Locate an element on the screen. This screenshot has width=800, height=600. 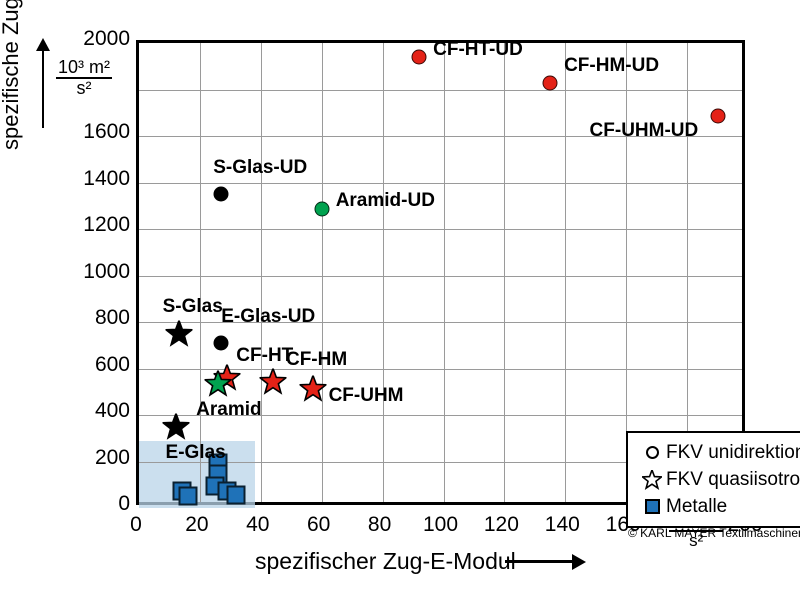
data-label-cf-ht: CF-HT is located at coordinates (265, 355).